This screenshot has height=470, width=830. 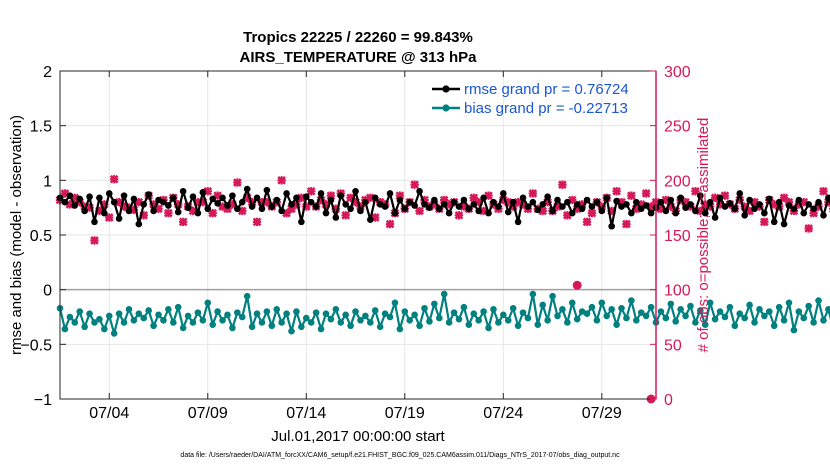 I want to click on x-tick-label: 07/19, so click(x=405, y=413).